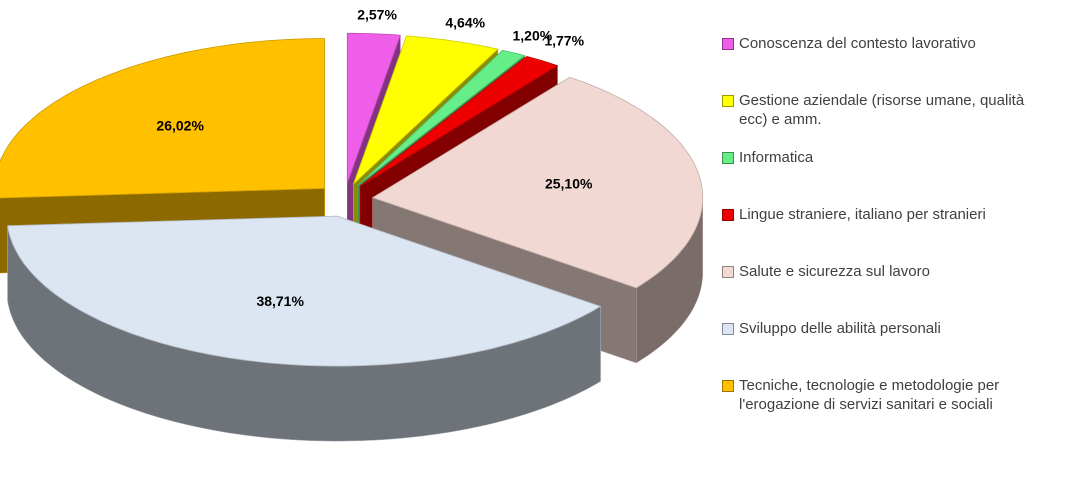 This screenshot has width=1087, height=486. I want to click on legend-label: Salute e sicurezza sul lavoro, so click(834, 271).